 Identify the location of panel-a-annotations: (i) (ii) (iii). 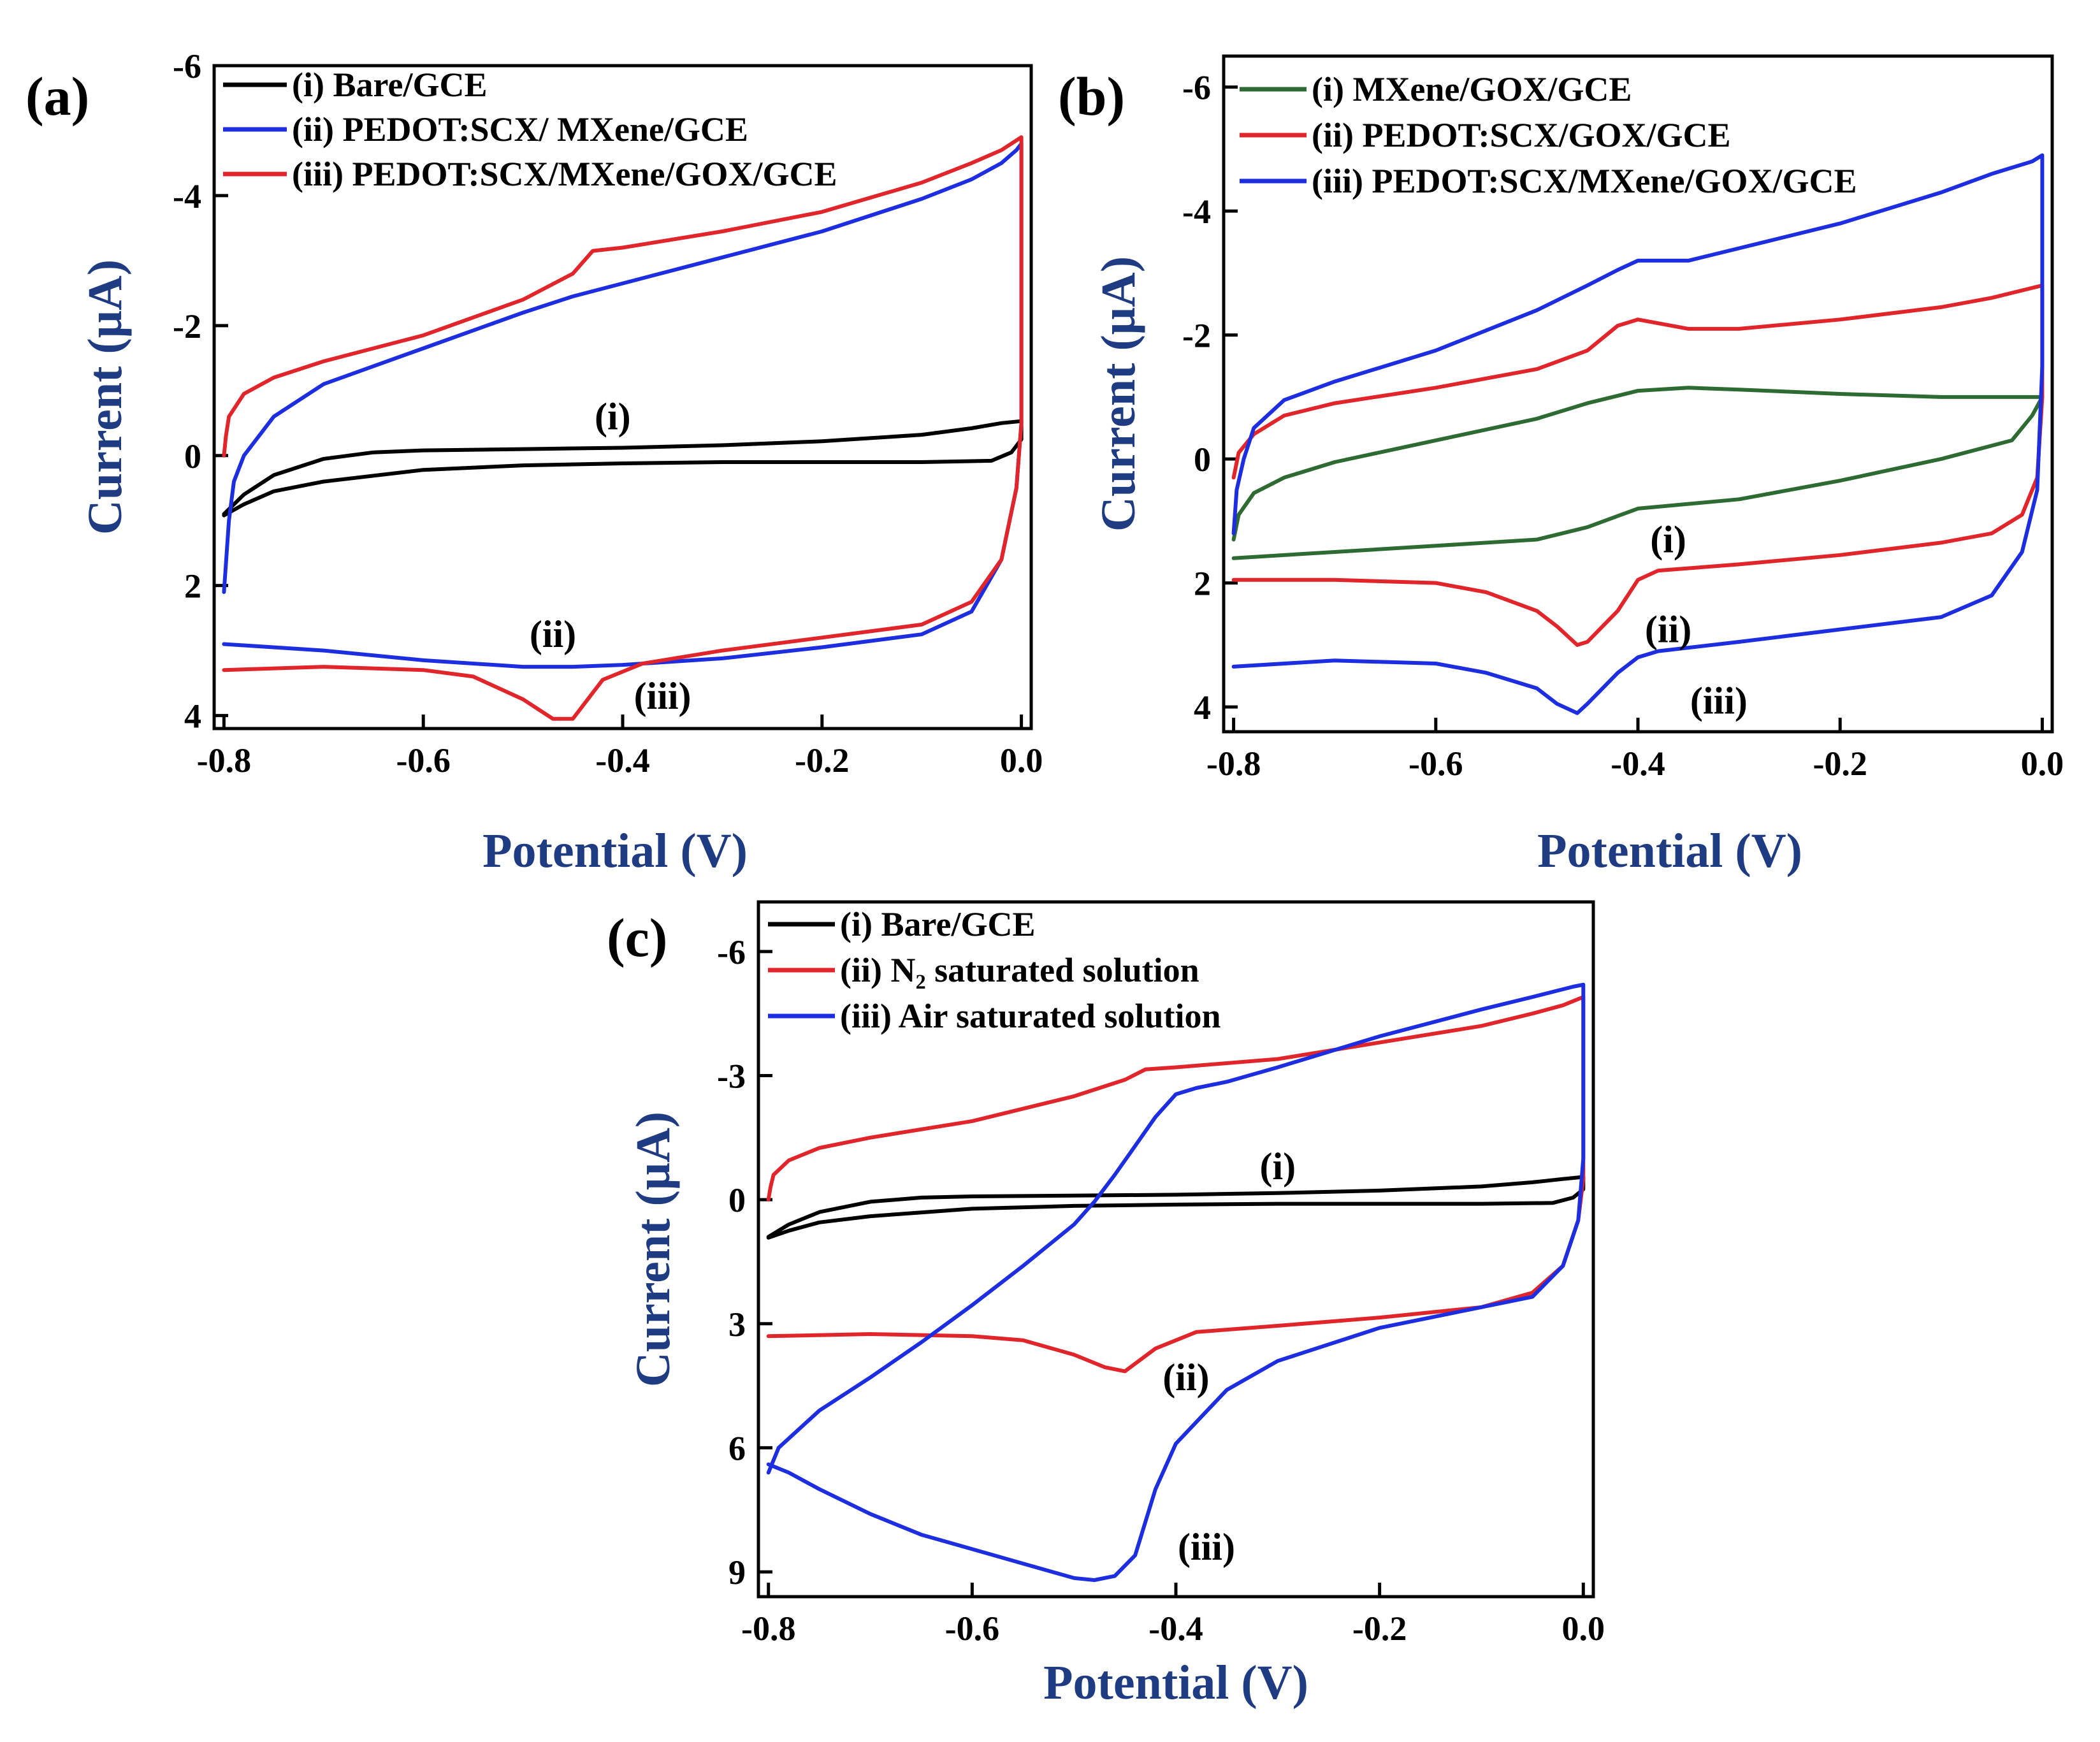
(611, 556).